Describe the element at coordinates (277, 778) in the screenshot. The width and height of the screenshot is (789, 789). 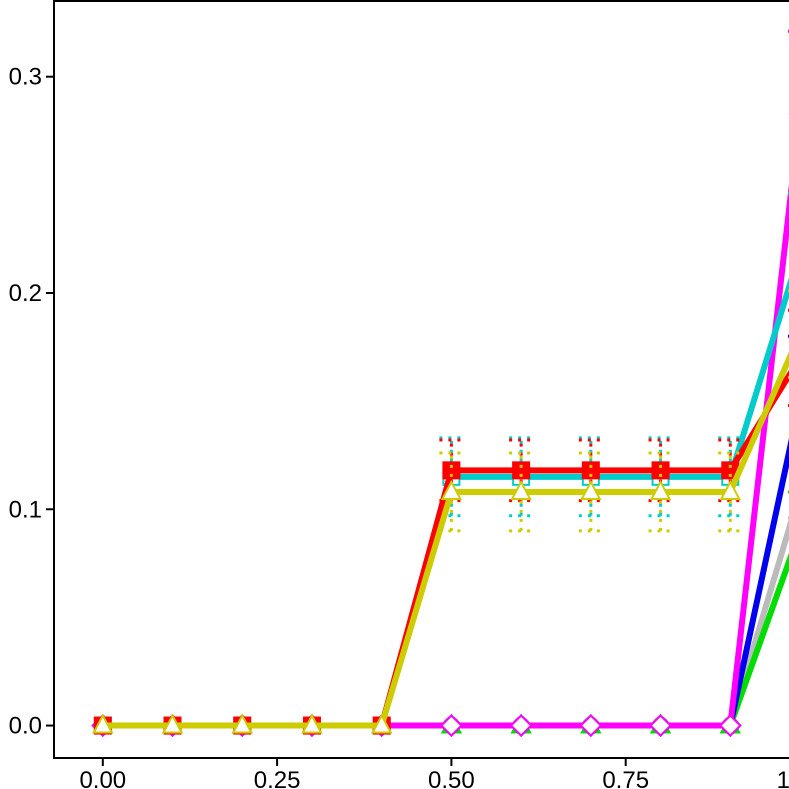
I see `x-tick-label-1: 0.25` at that location.